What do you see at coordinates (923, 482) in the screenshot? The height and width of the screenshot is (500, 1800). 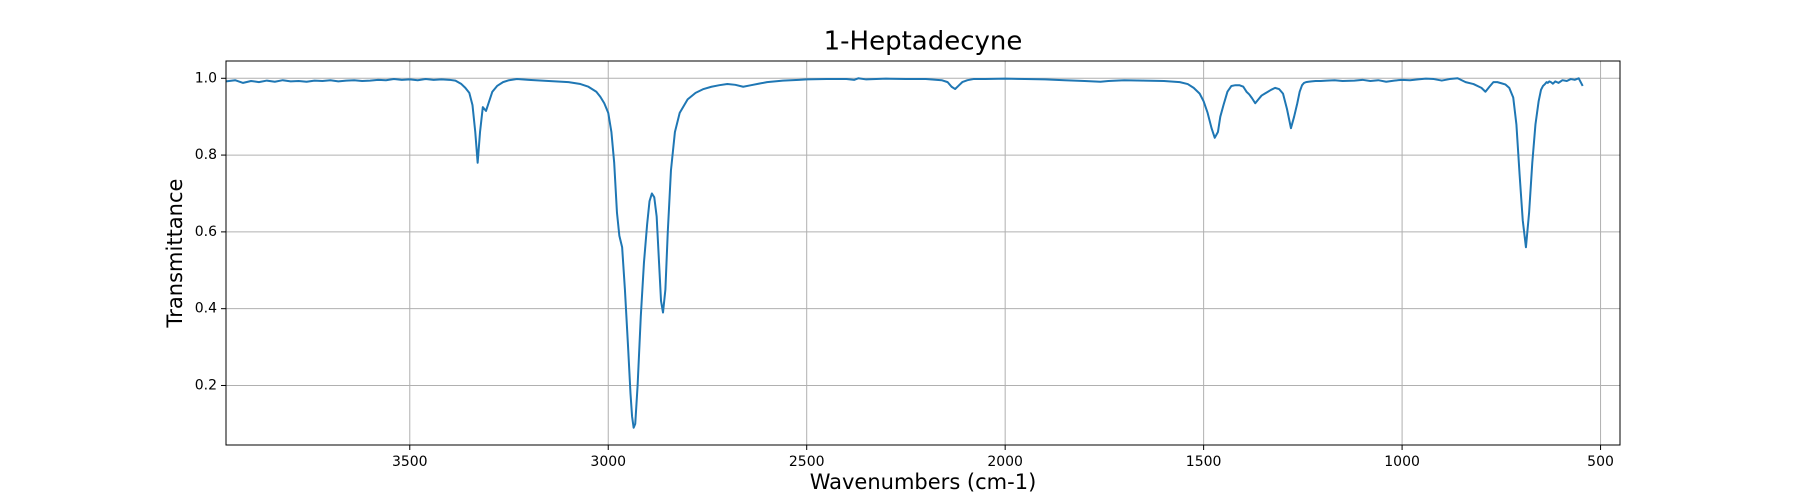 I see `x-axis-label: Wavenumbers (cm-1)` at bounding box center [923, 482].